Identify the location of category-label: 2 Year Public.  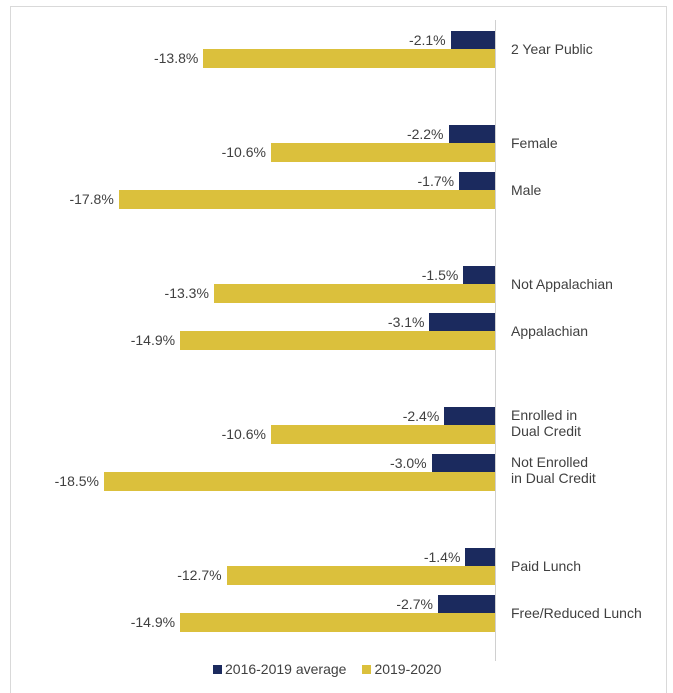
(552, 49).